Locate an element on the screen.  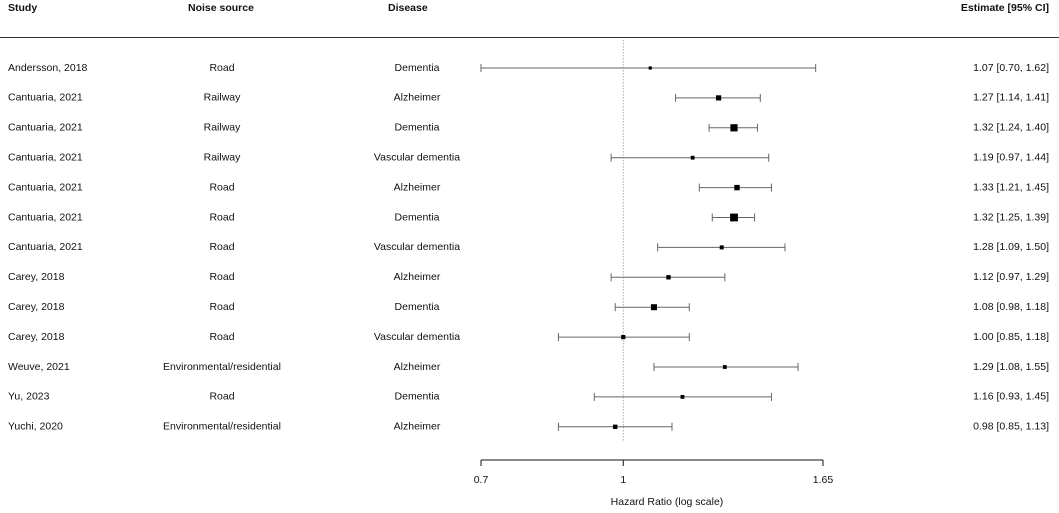
row-estimate-label: 1.00 [0.85, 1.18] is located at coordinates (1011, 337).